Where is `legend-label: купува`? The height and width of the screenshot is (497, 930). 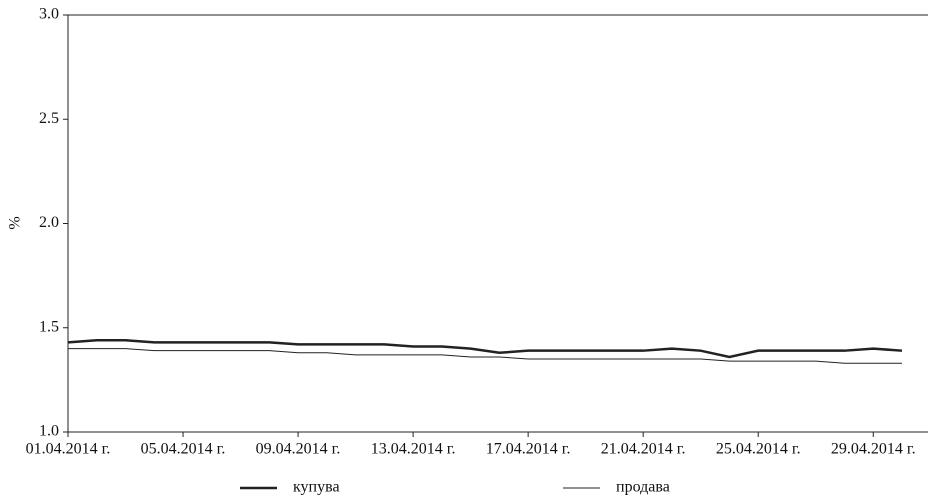
legend-label: купува is located at coordinates (316, 487).